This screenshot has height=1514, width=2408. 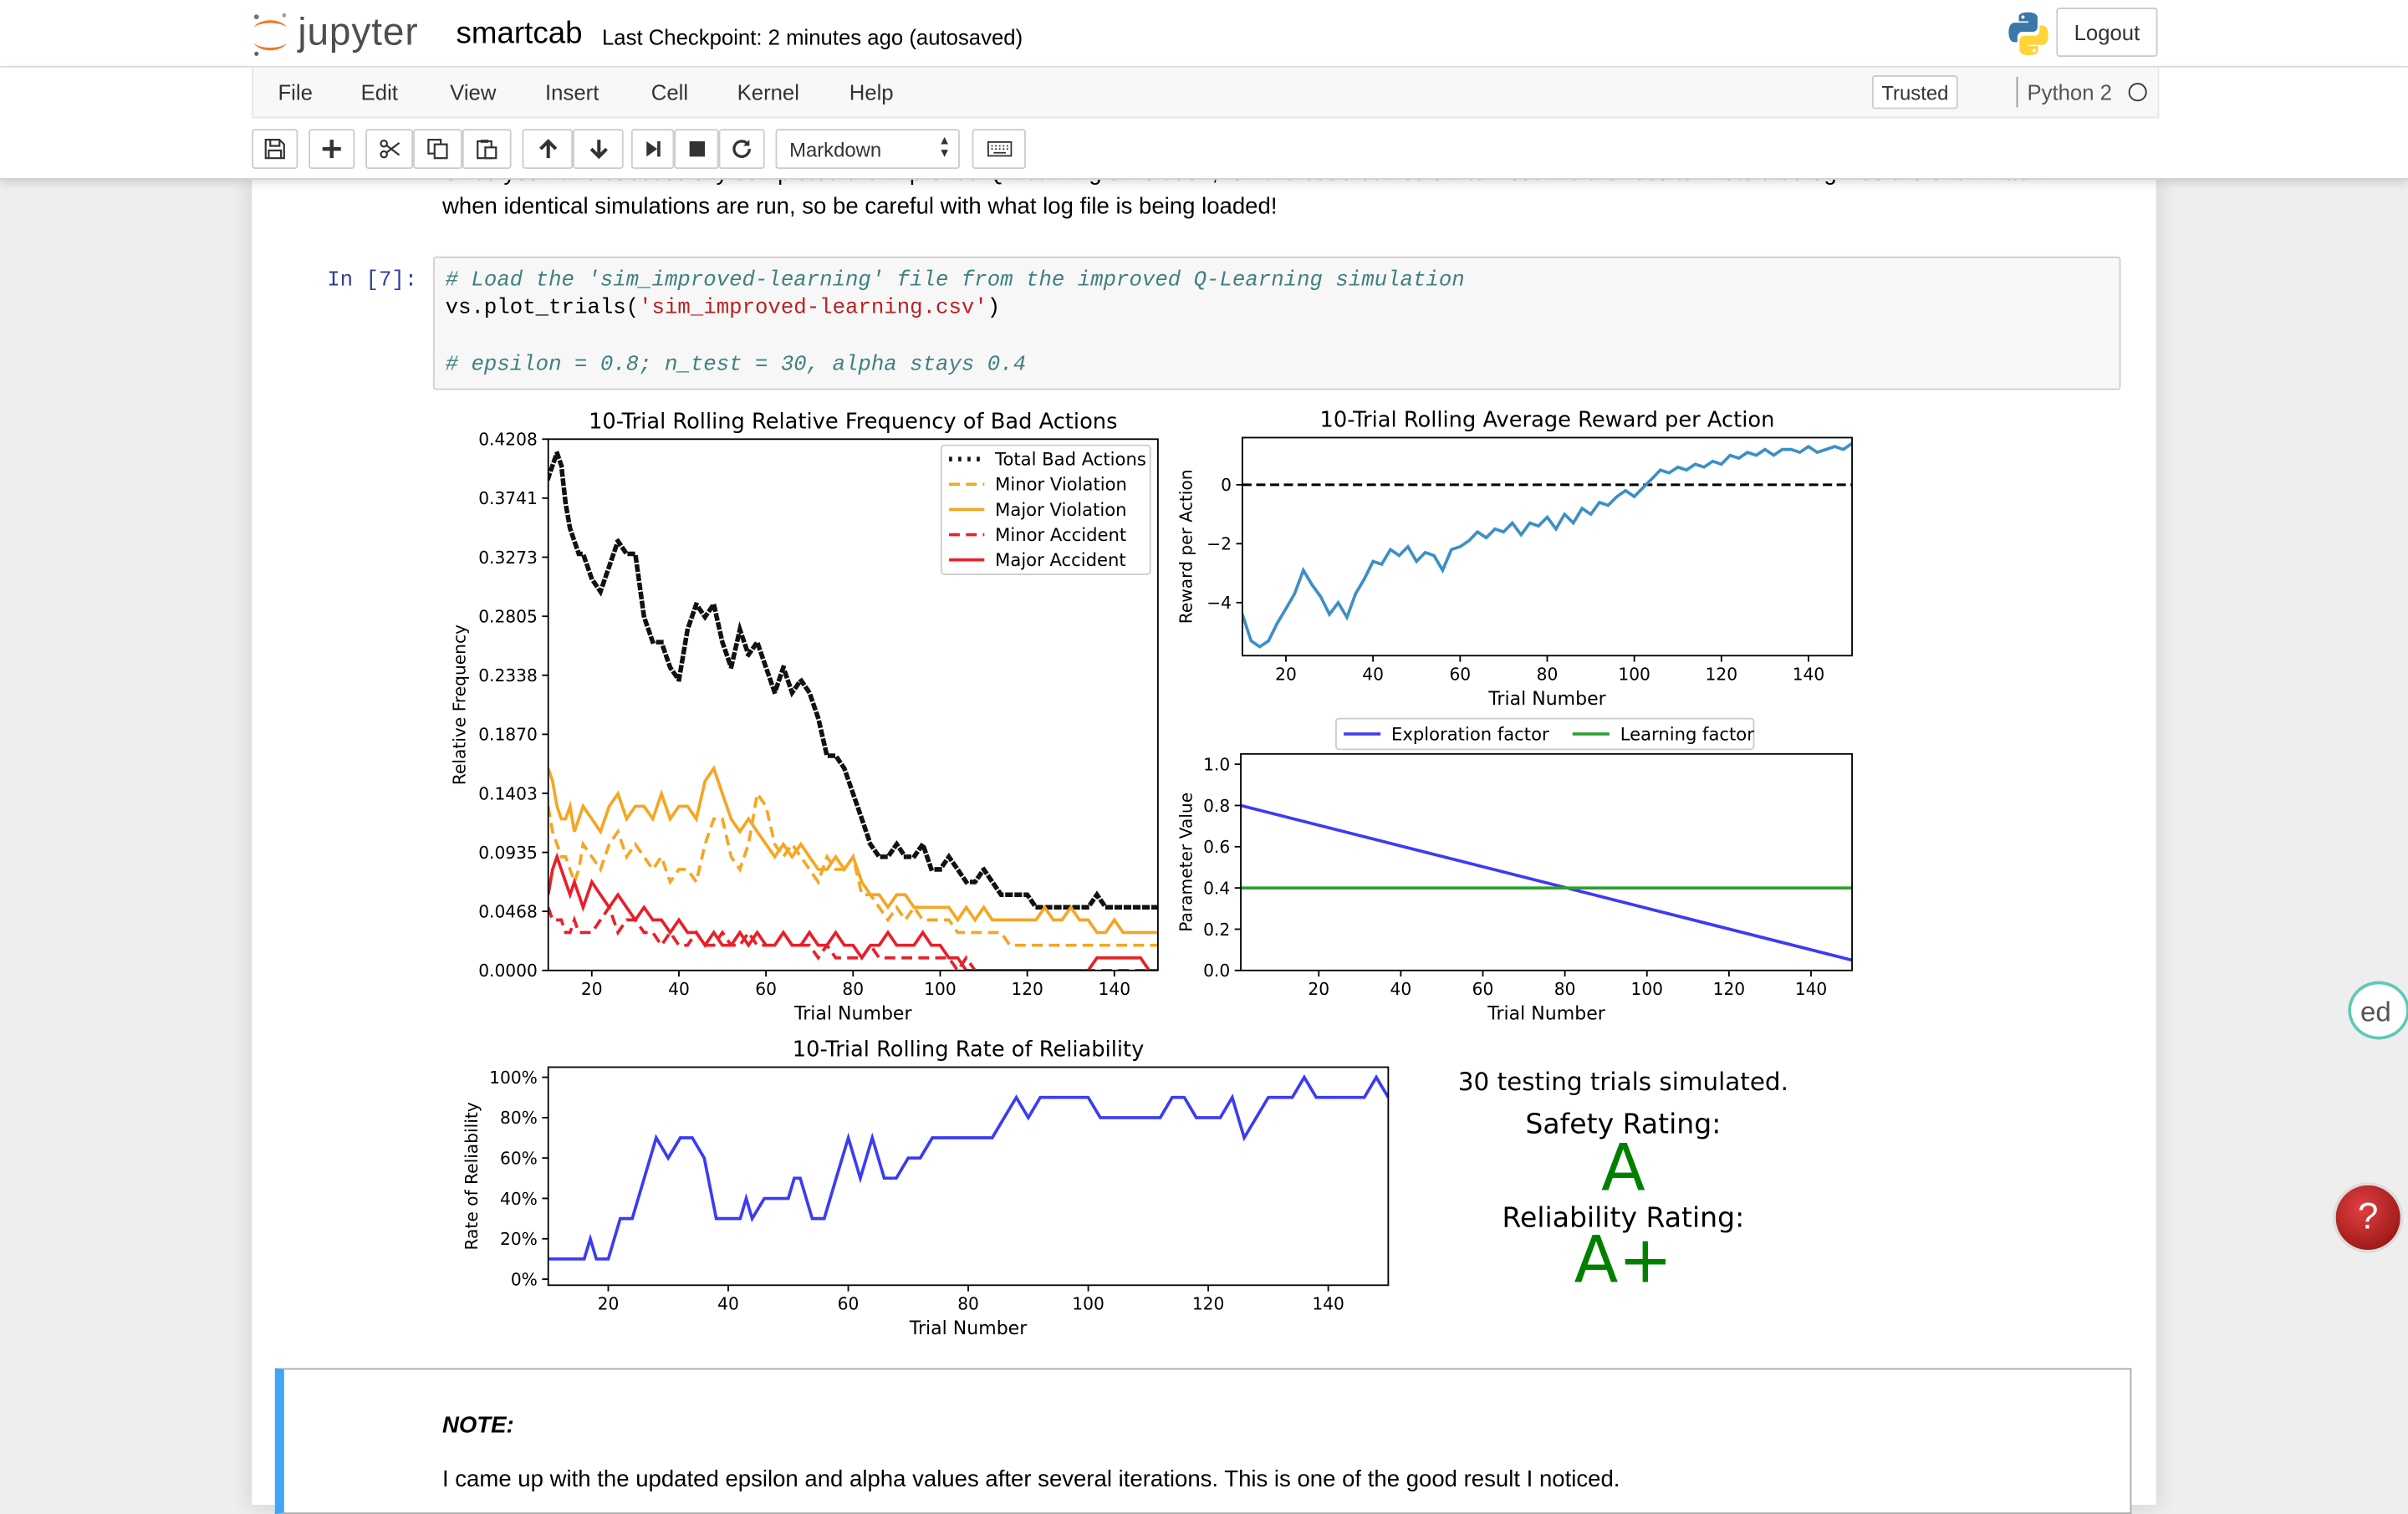 I want to click on legend-label-3: Minor Accident, so click(x=1061, y=534).